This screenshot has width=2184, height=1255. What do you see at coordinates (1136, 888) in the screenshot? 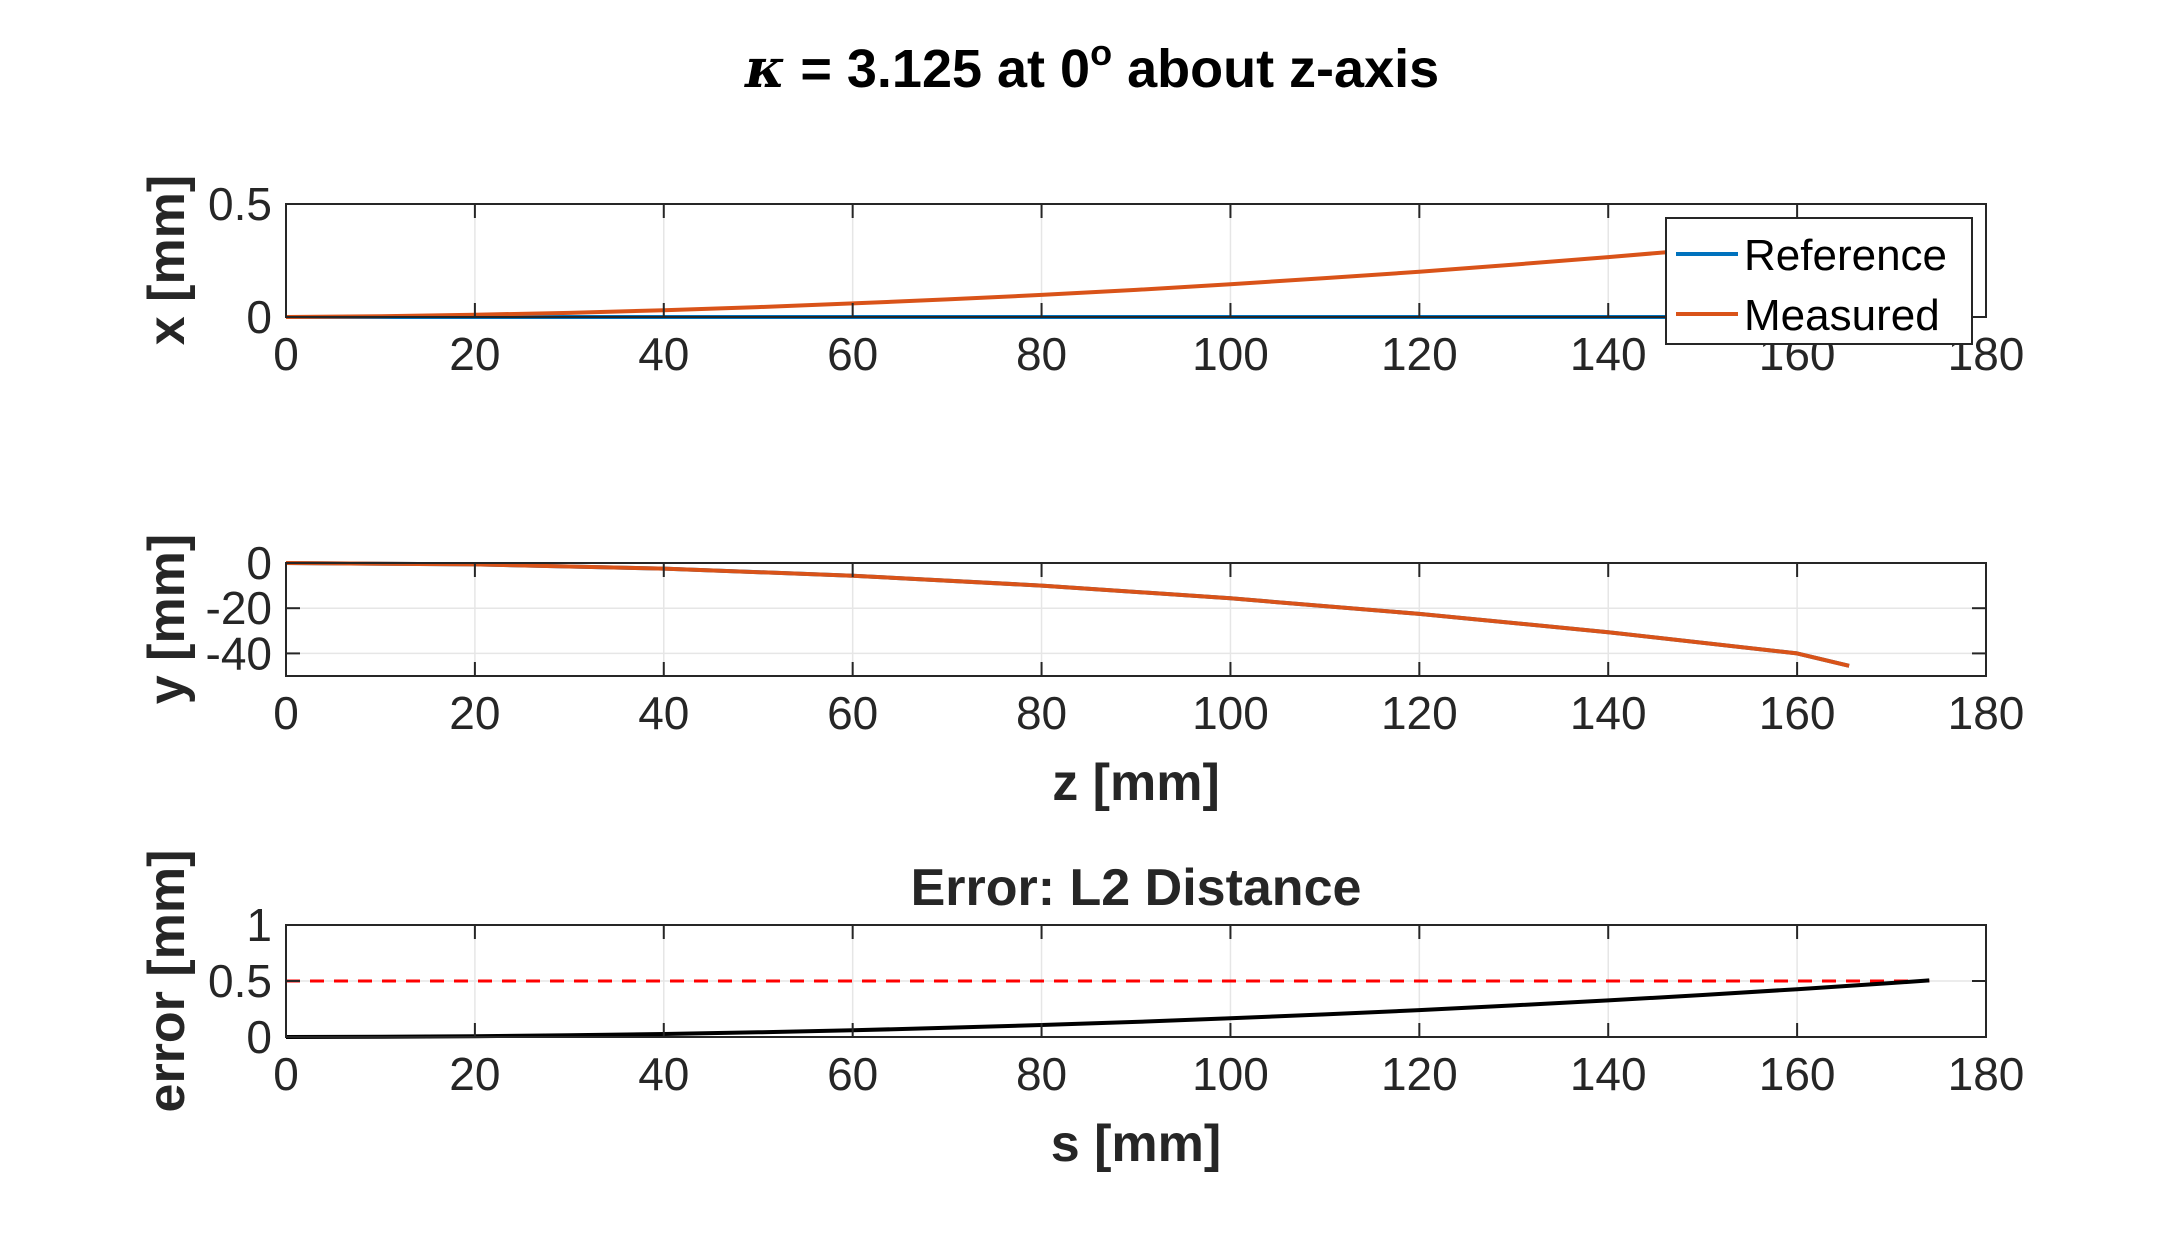
I see `subplot-title: Error: L2 Distance` at bounding box center [1136, 888].